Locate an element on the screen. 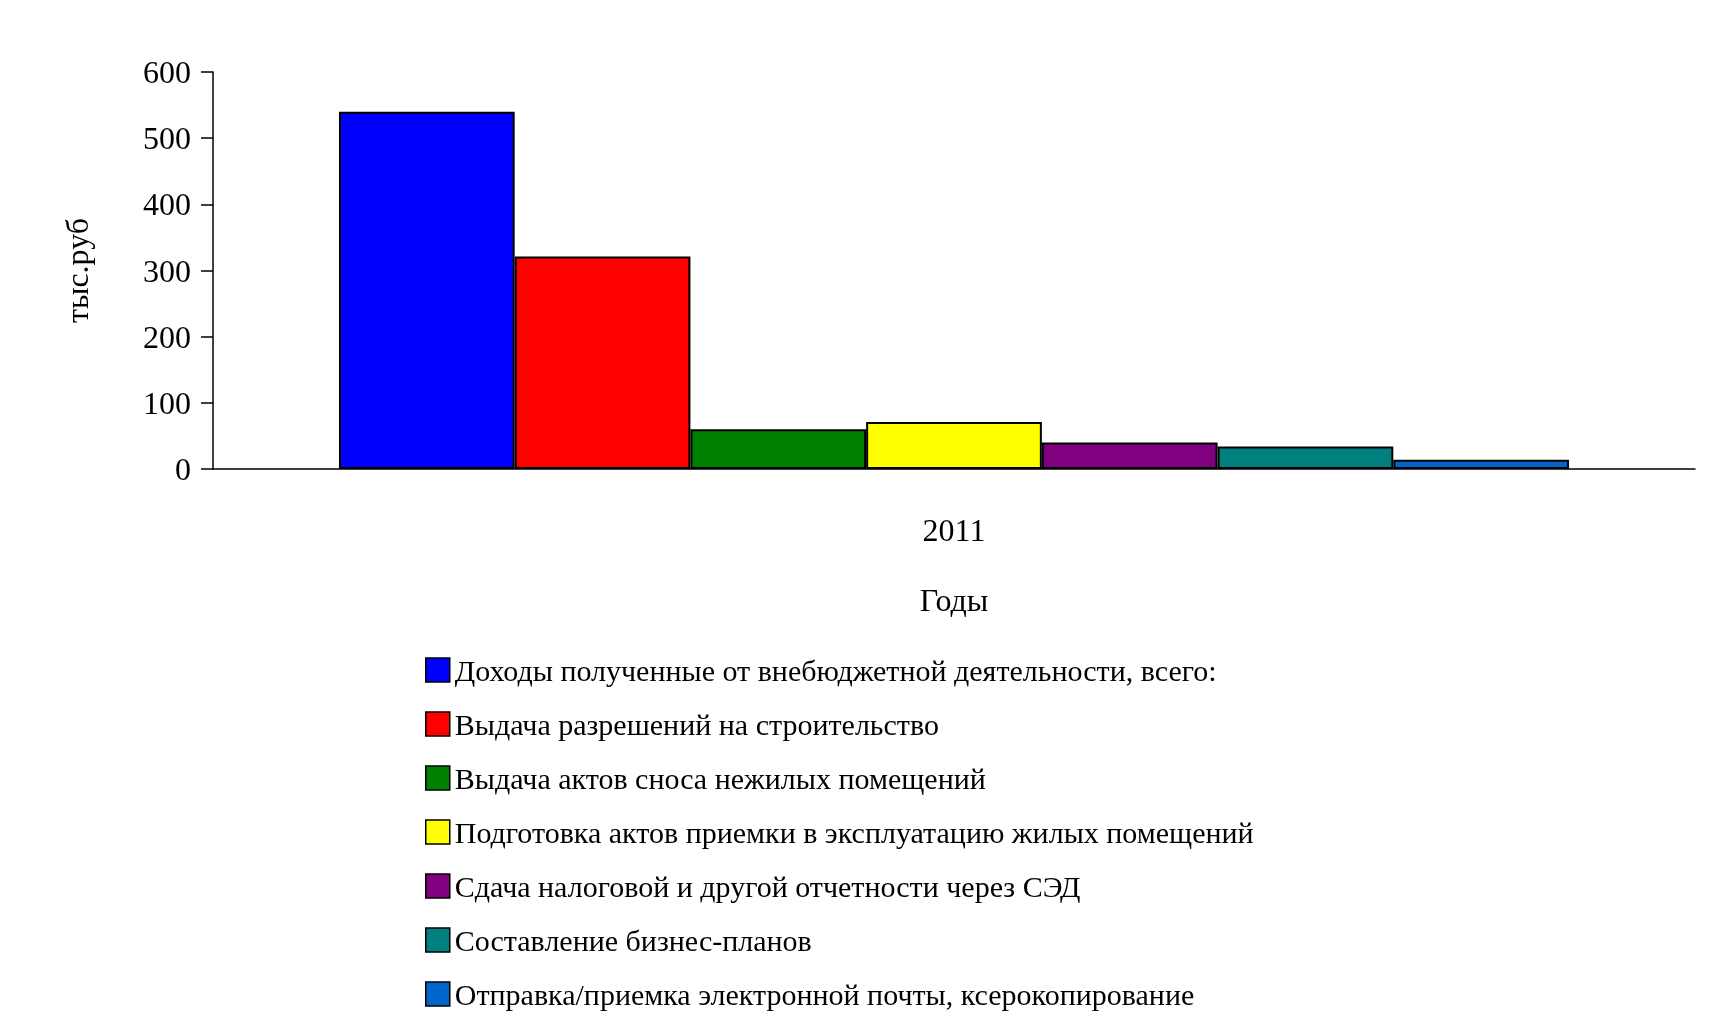 The height and width of the screenshot is (1022, 1713). legend-label: Отправка/приемка электронной почты, ксерокопирование is located at coordinates (824, 994).